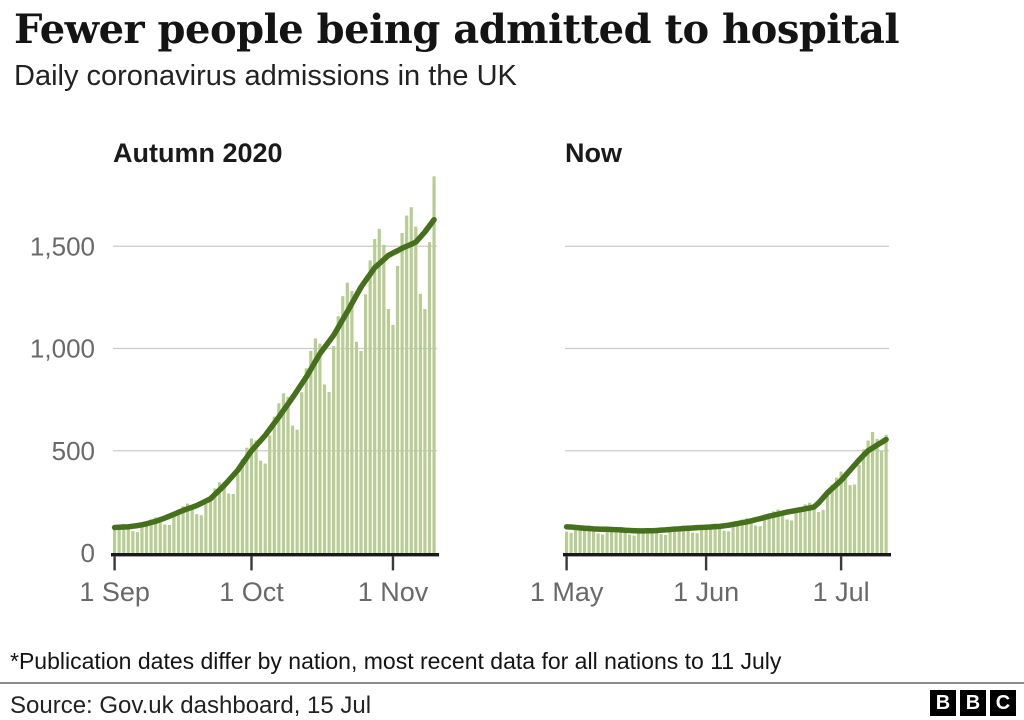  Describe the element at coordinates (198, 153) in the screenshot. I see `panel-label-autumn-2020: Autumn 2020` at that location.